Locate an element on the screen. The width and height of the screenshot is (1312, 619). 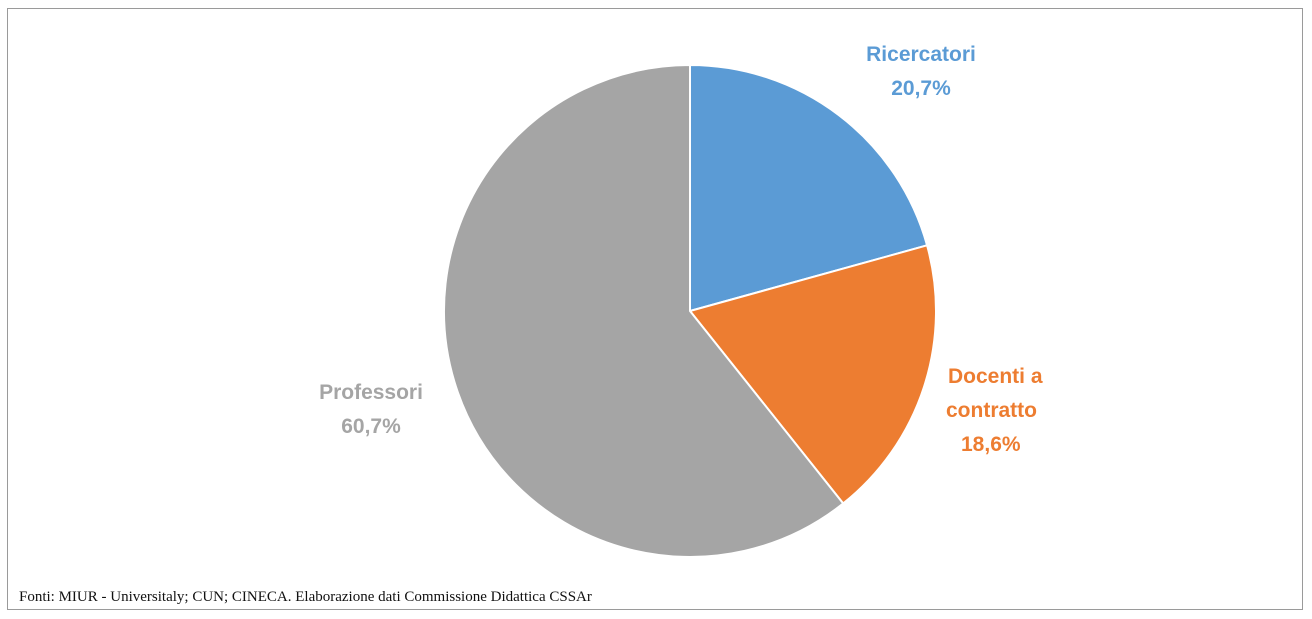
data-label-category: Ricercatori is located at coordinates (921, 54).